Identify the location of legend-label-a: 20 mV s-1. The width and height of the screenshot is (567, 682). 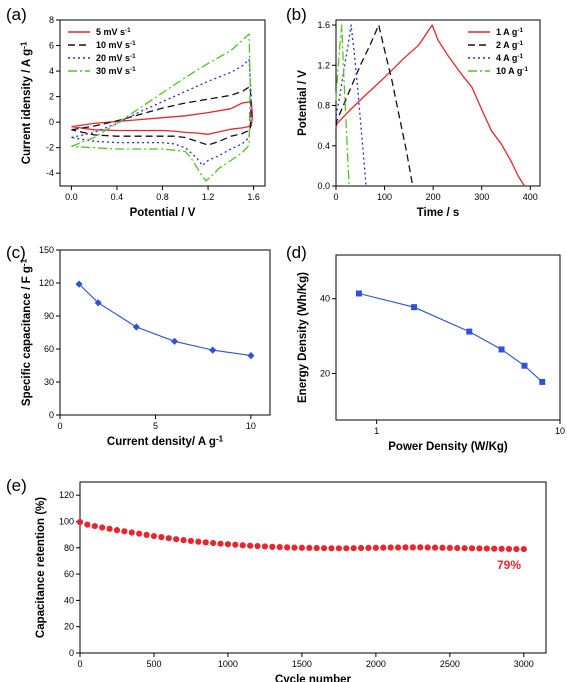
(116, 58).